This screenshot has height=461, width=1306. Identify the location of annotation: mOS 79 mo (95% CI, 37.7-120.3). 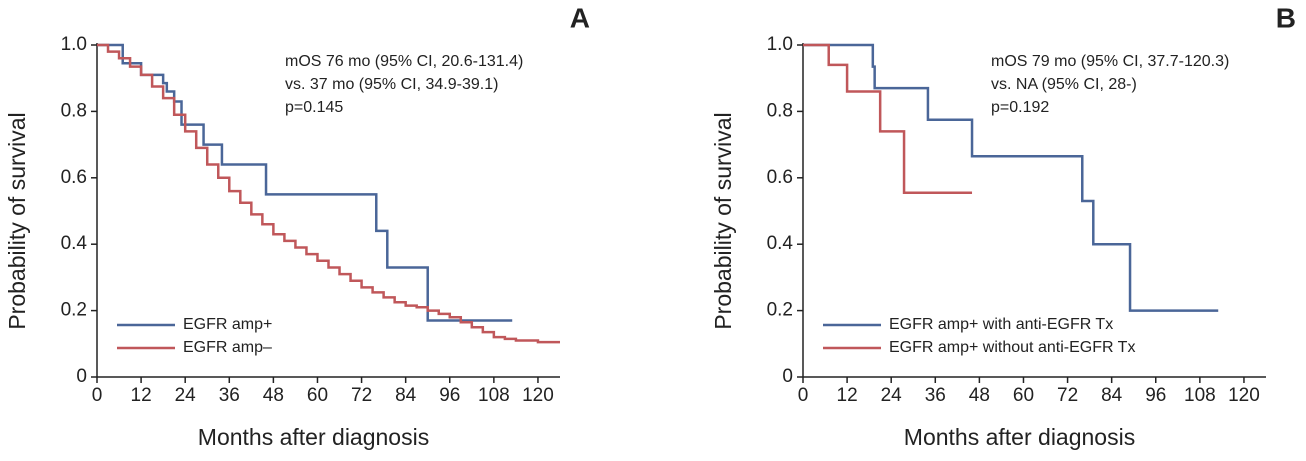
(1110, 61).